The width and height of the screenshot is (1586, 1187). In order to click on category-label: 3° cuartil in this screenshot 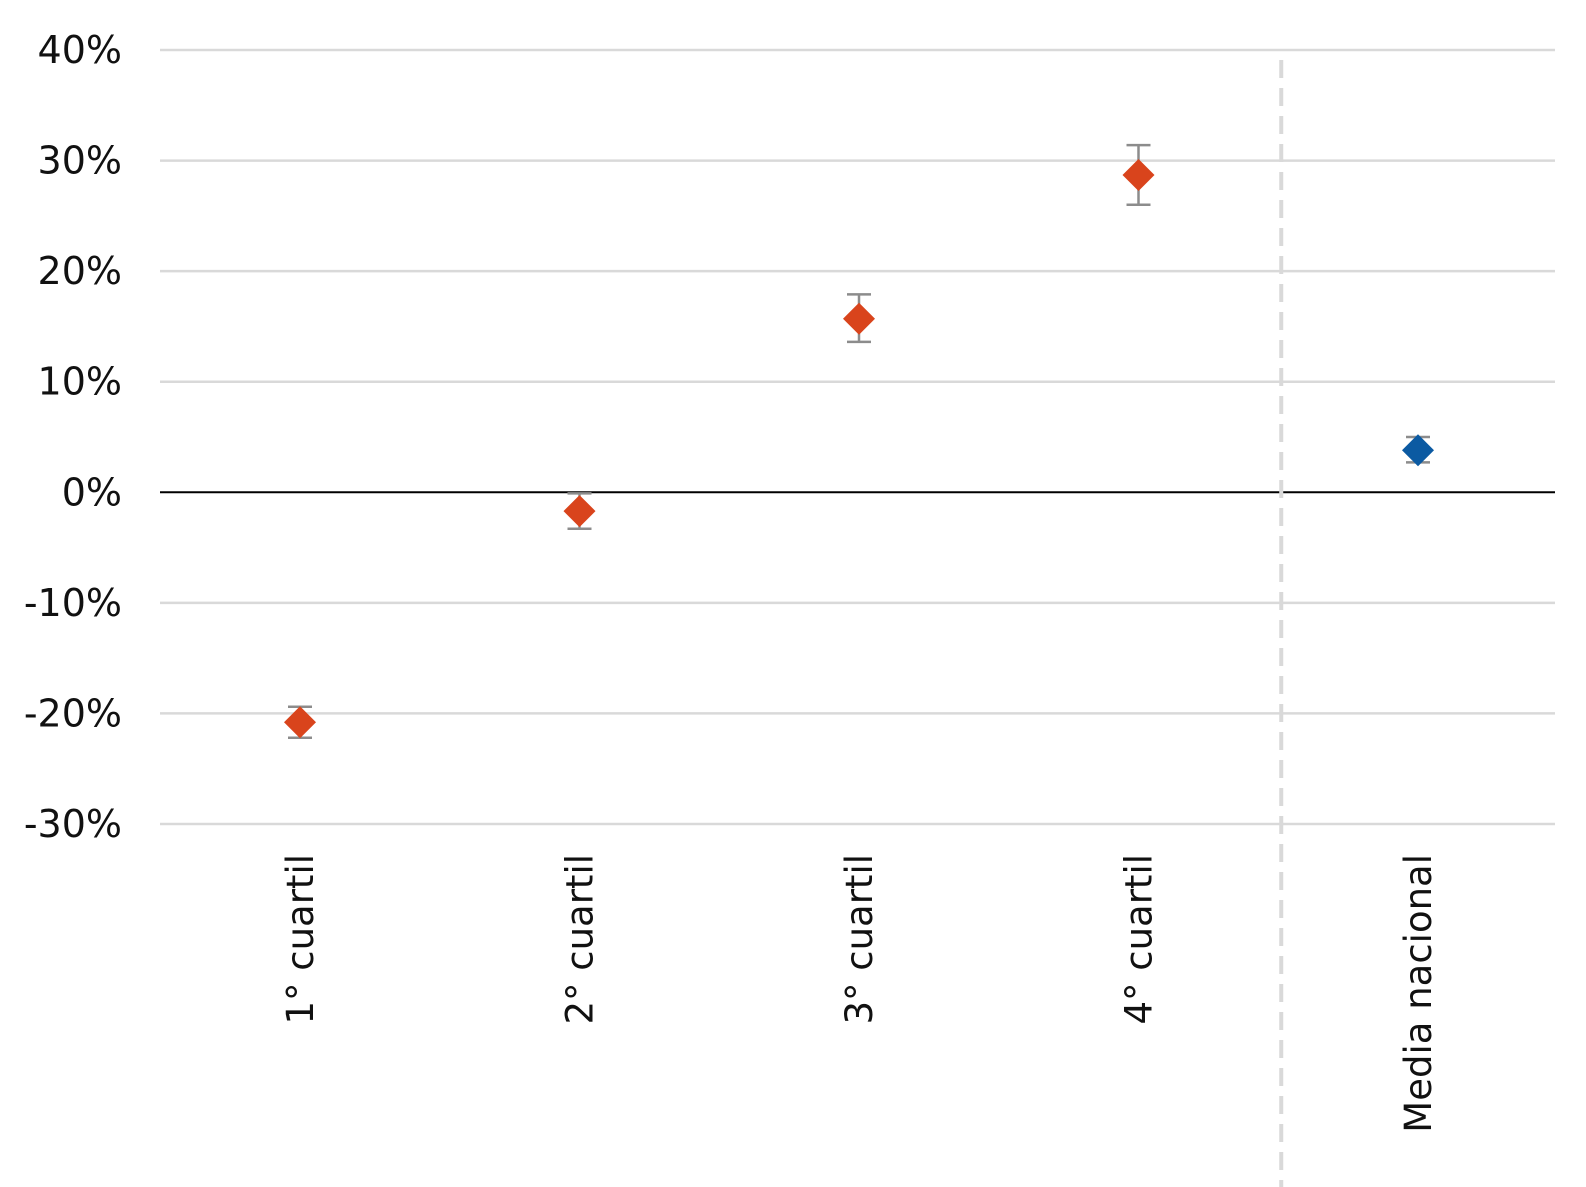, I will do `click(859, 939)`.